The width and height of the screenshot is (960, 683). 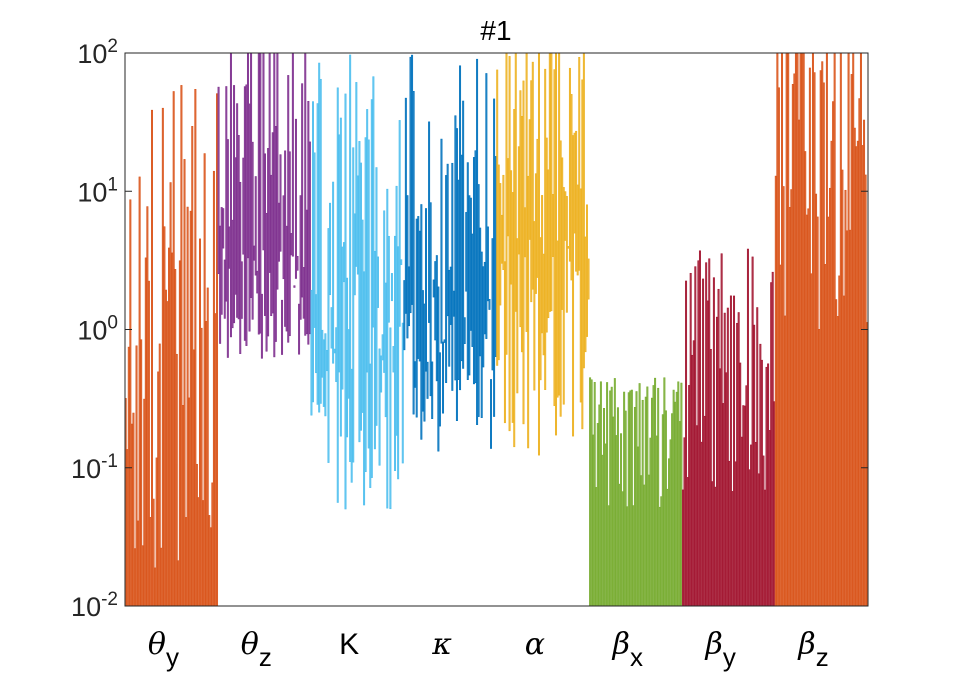 What do you see at coordinates (109, 461) in the screenshot?
I see `y-tick-exponent: -1` at bounding box center [109, 461].